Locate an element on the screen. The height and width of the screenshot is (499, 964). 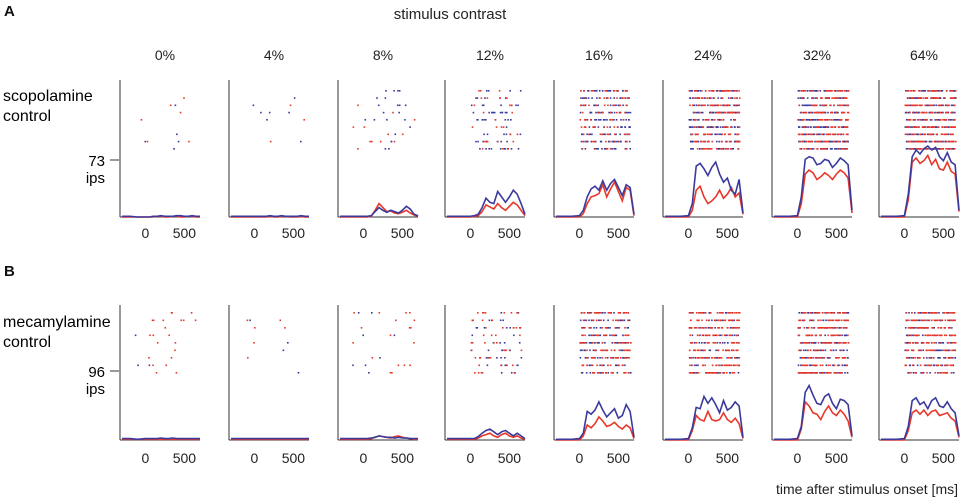
spike-raster is located at coordinates (930, 343).